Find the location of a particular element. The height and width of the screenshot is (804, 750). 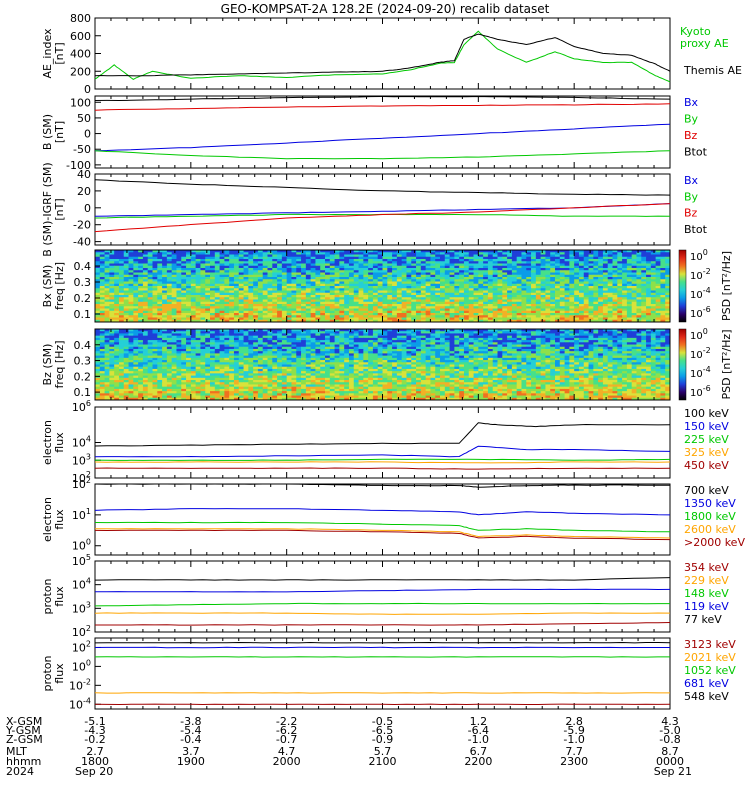

y-tick-label: -50 is located at coordinates (82, 149).